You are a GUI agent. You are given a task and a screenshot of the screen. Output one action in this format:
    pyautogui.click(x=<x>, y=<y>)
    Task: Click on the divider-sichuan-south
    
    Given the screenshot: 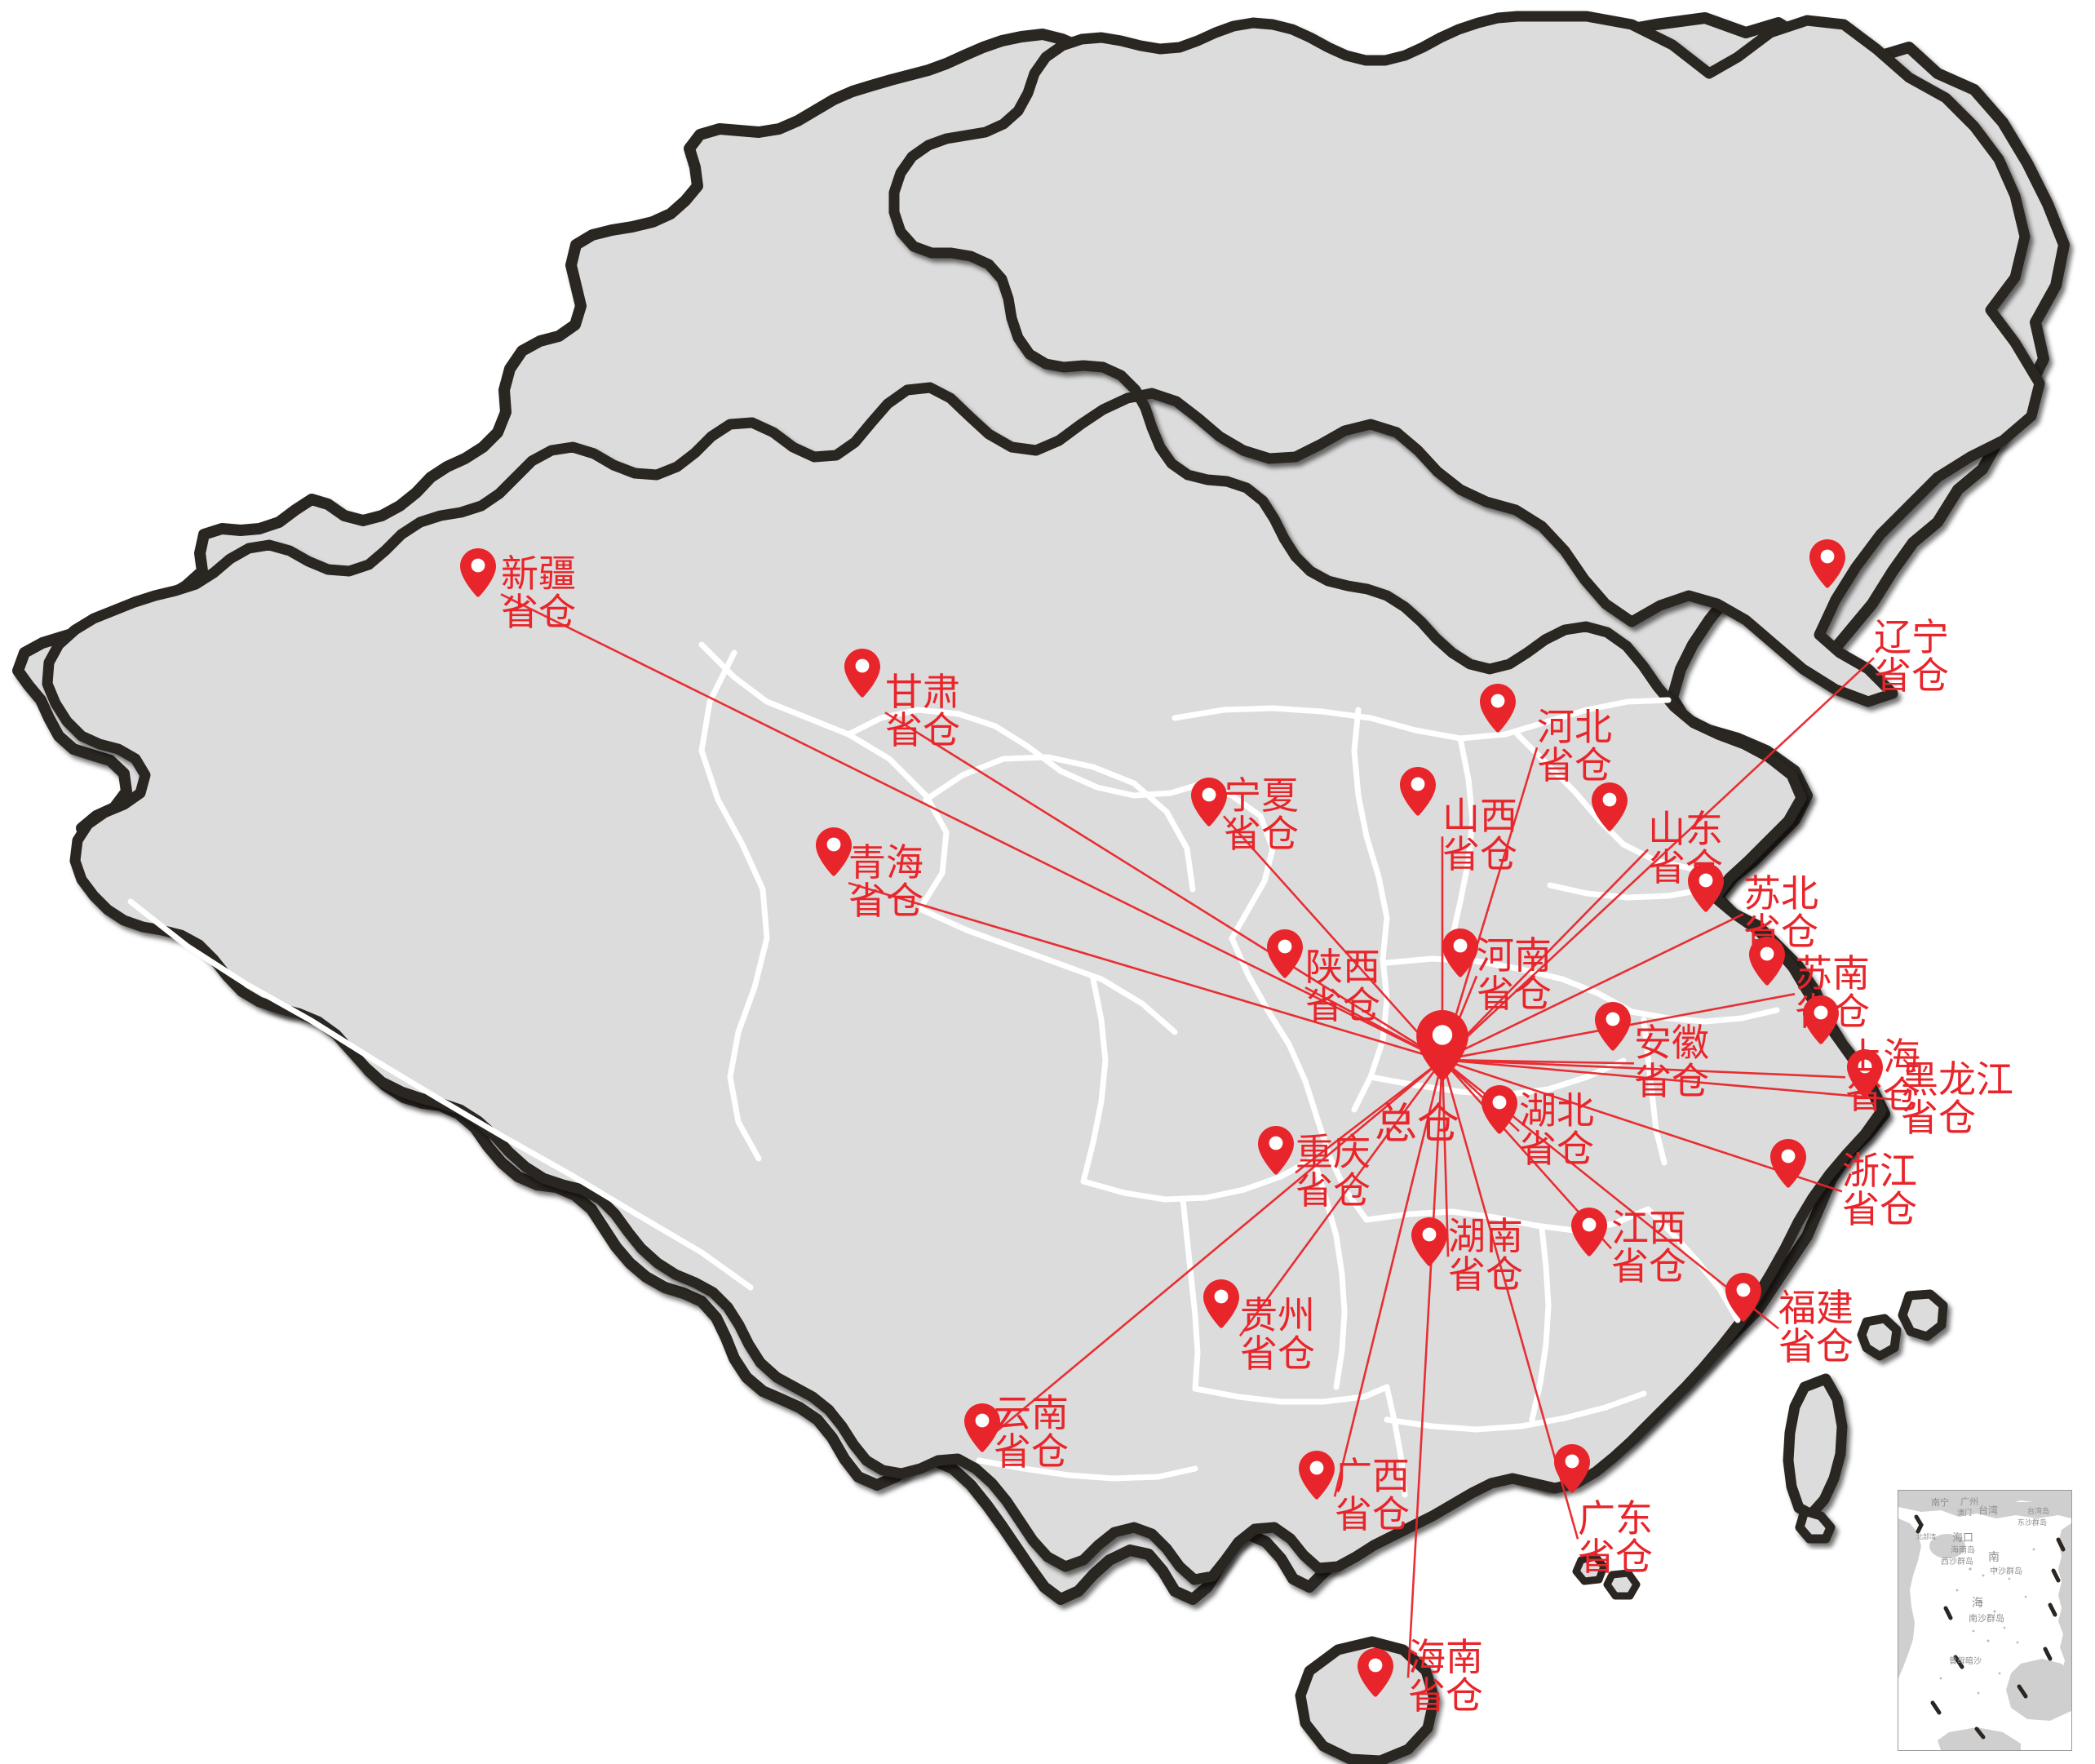 What is the action you would take?
    pyautogui.click(x=1198, y=1179)
    